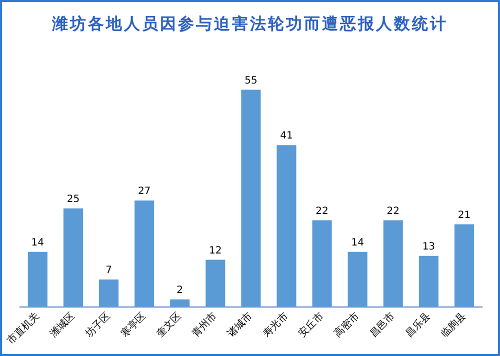 This screenshot has height=356, width=500. Describe the element at coordinates (286, 136) in the screenshot. I see `data-label: 41` at that location.